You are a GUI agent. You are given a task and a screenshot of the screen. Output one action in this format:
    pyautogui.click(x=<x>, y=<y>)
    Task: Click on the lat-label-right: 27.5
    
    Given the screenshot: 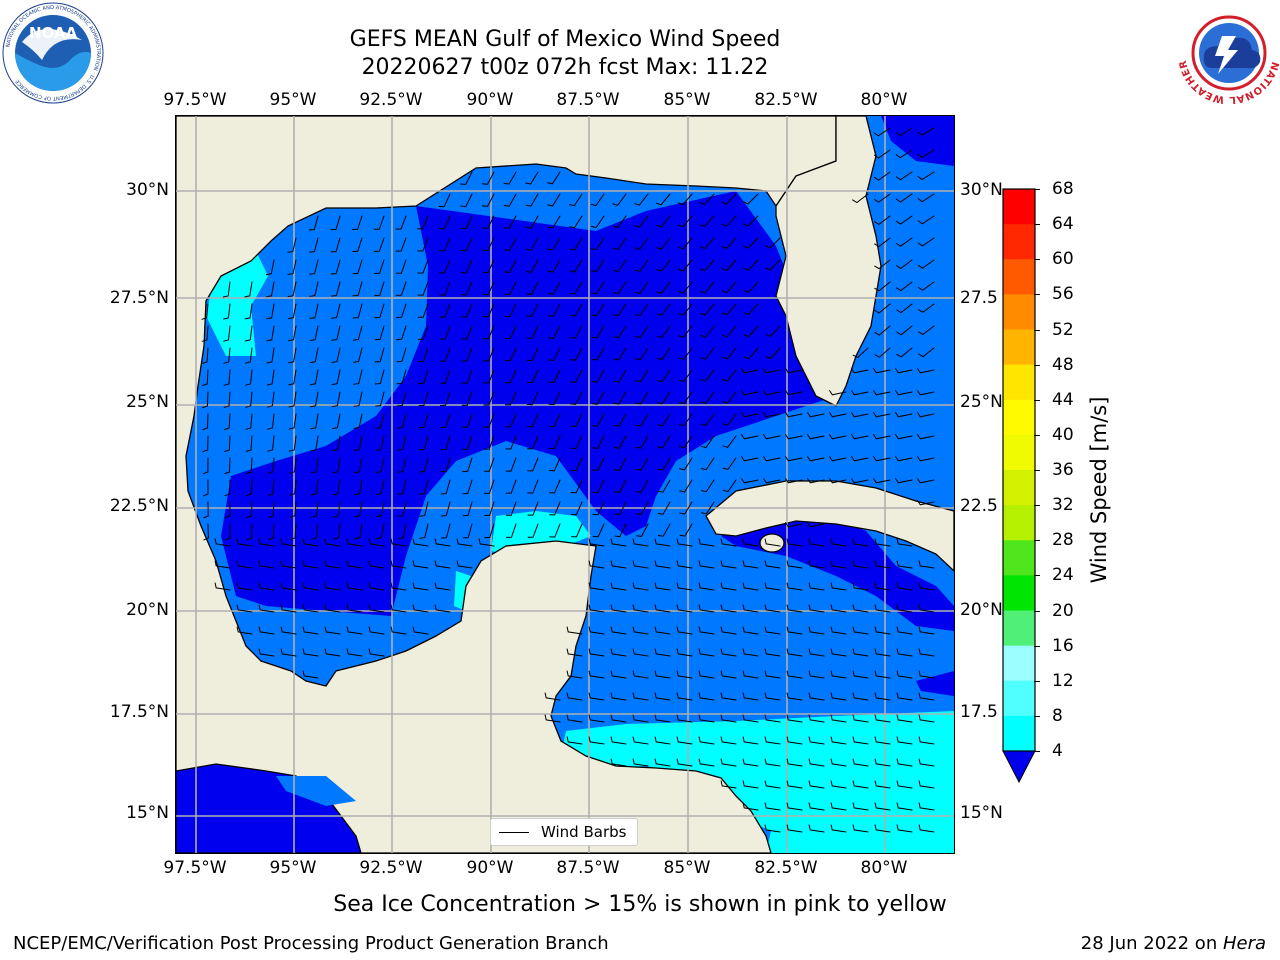 What is the action you would take?
    pyautogui.click(x=979, y=298)
    